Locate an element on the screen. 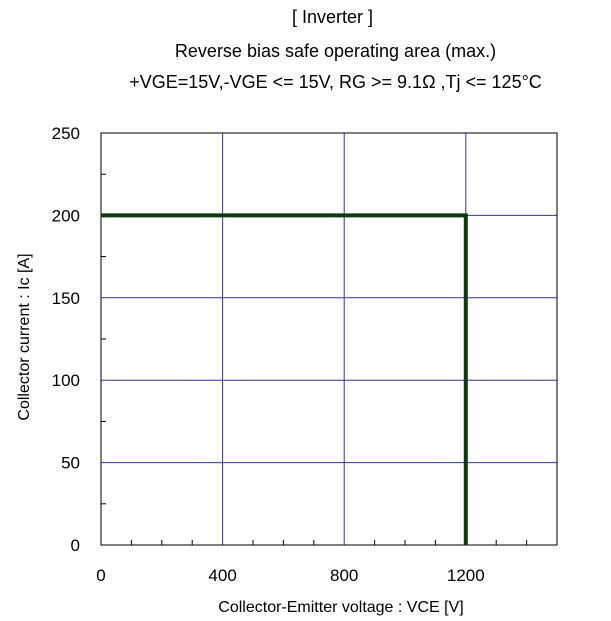  y-tick-label: 150 is located at coordinates (66, 298).